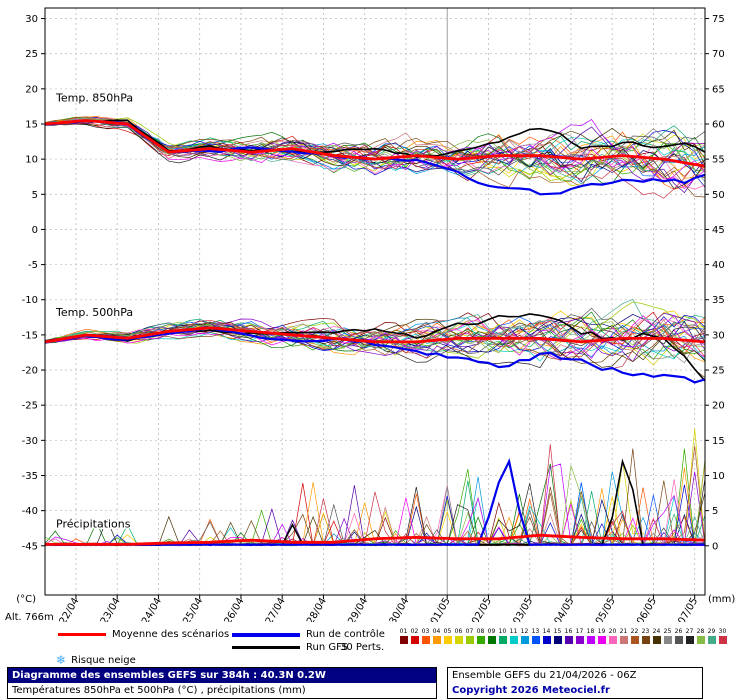  I want to click on svg-text: 04/05, so click(565, 609).